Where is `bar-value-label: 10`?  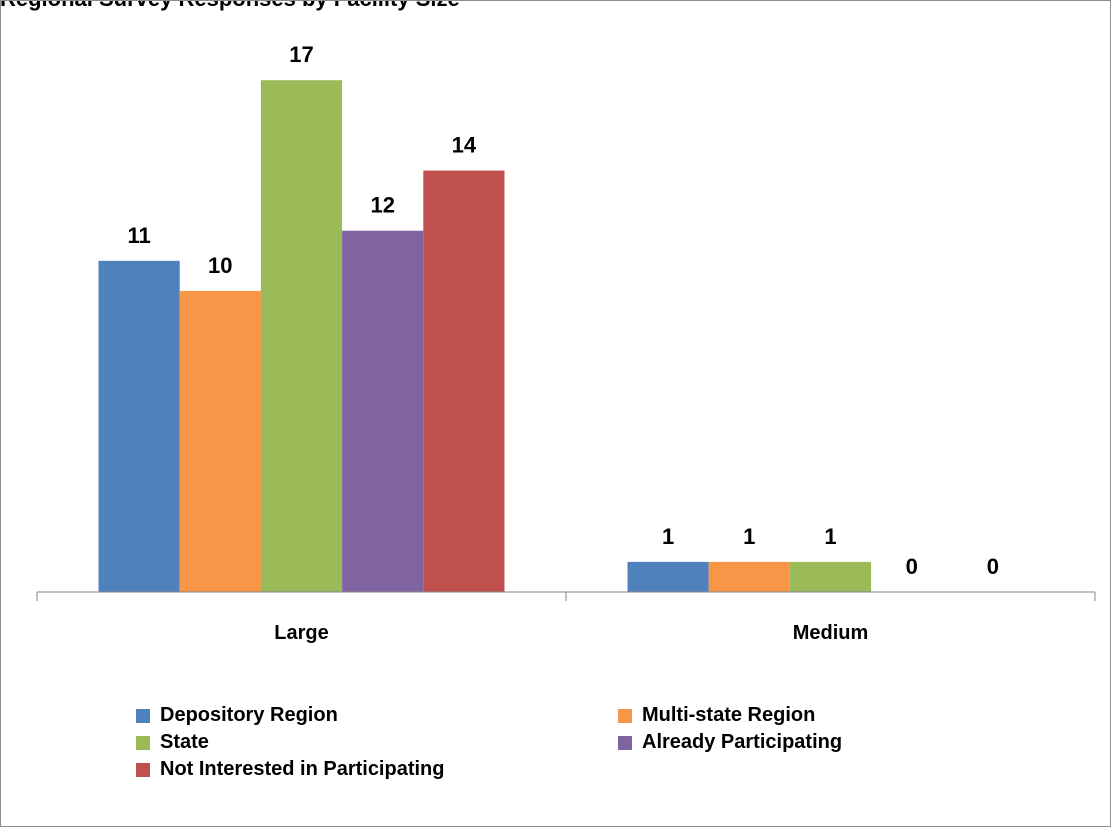 bar-value-label: 10 is located at coordinates (220, 265).